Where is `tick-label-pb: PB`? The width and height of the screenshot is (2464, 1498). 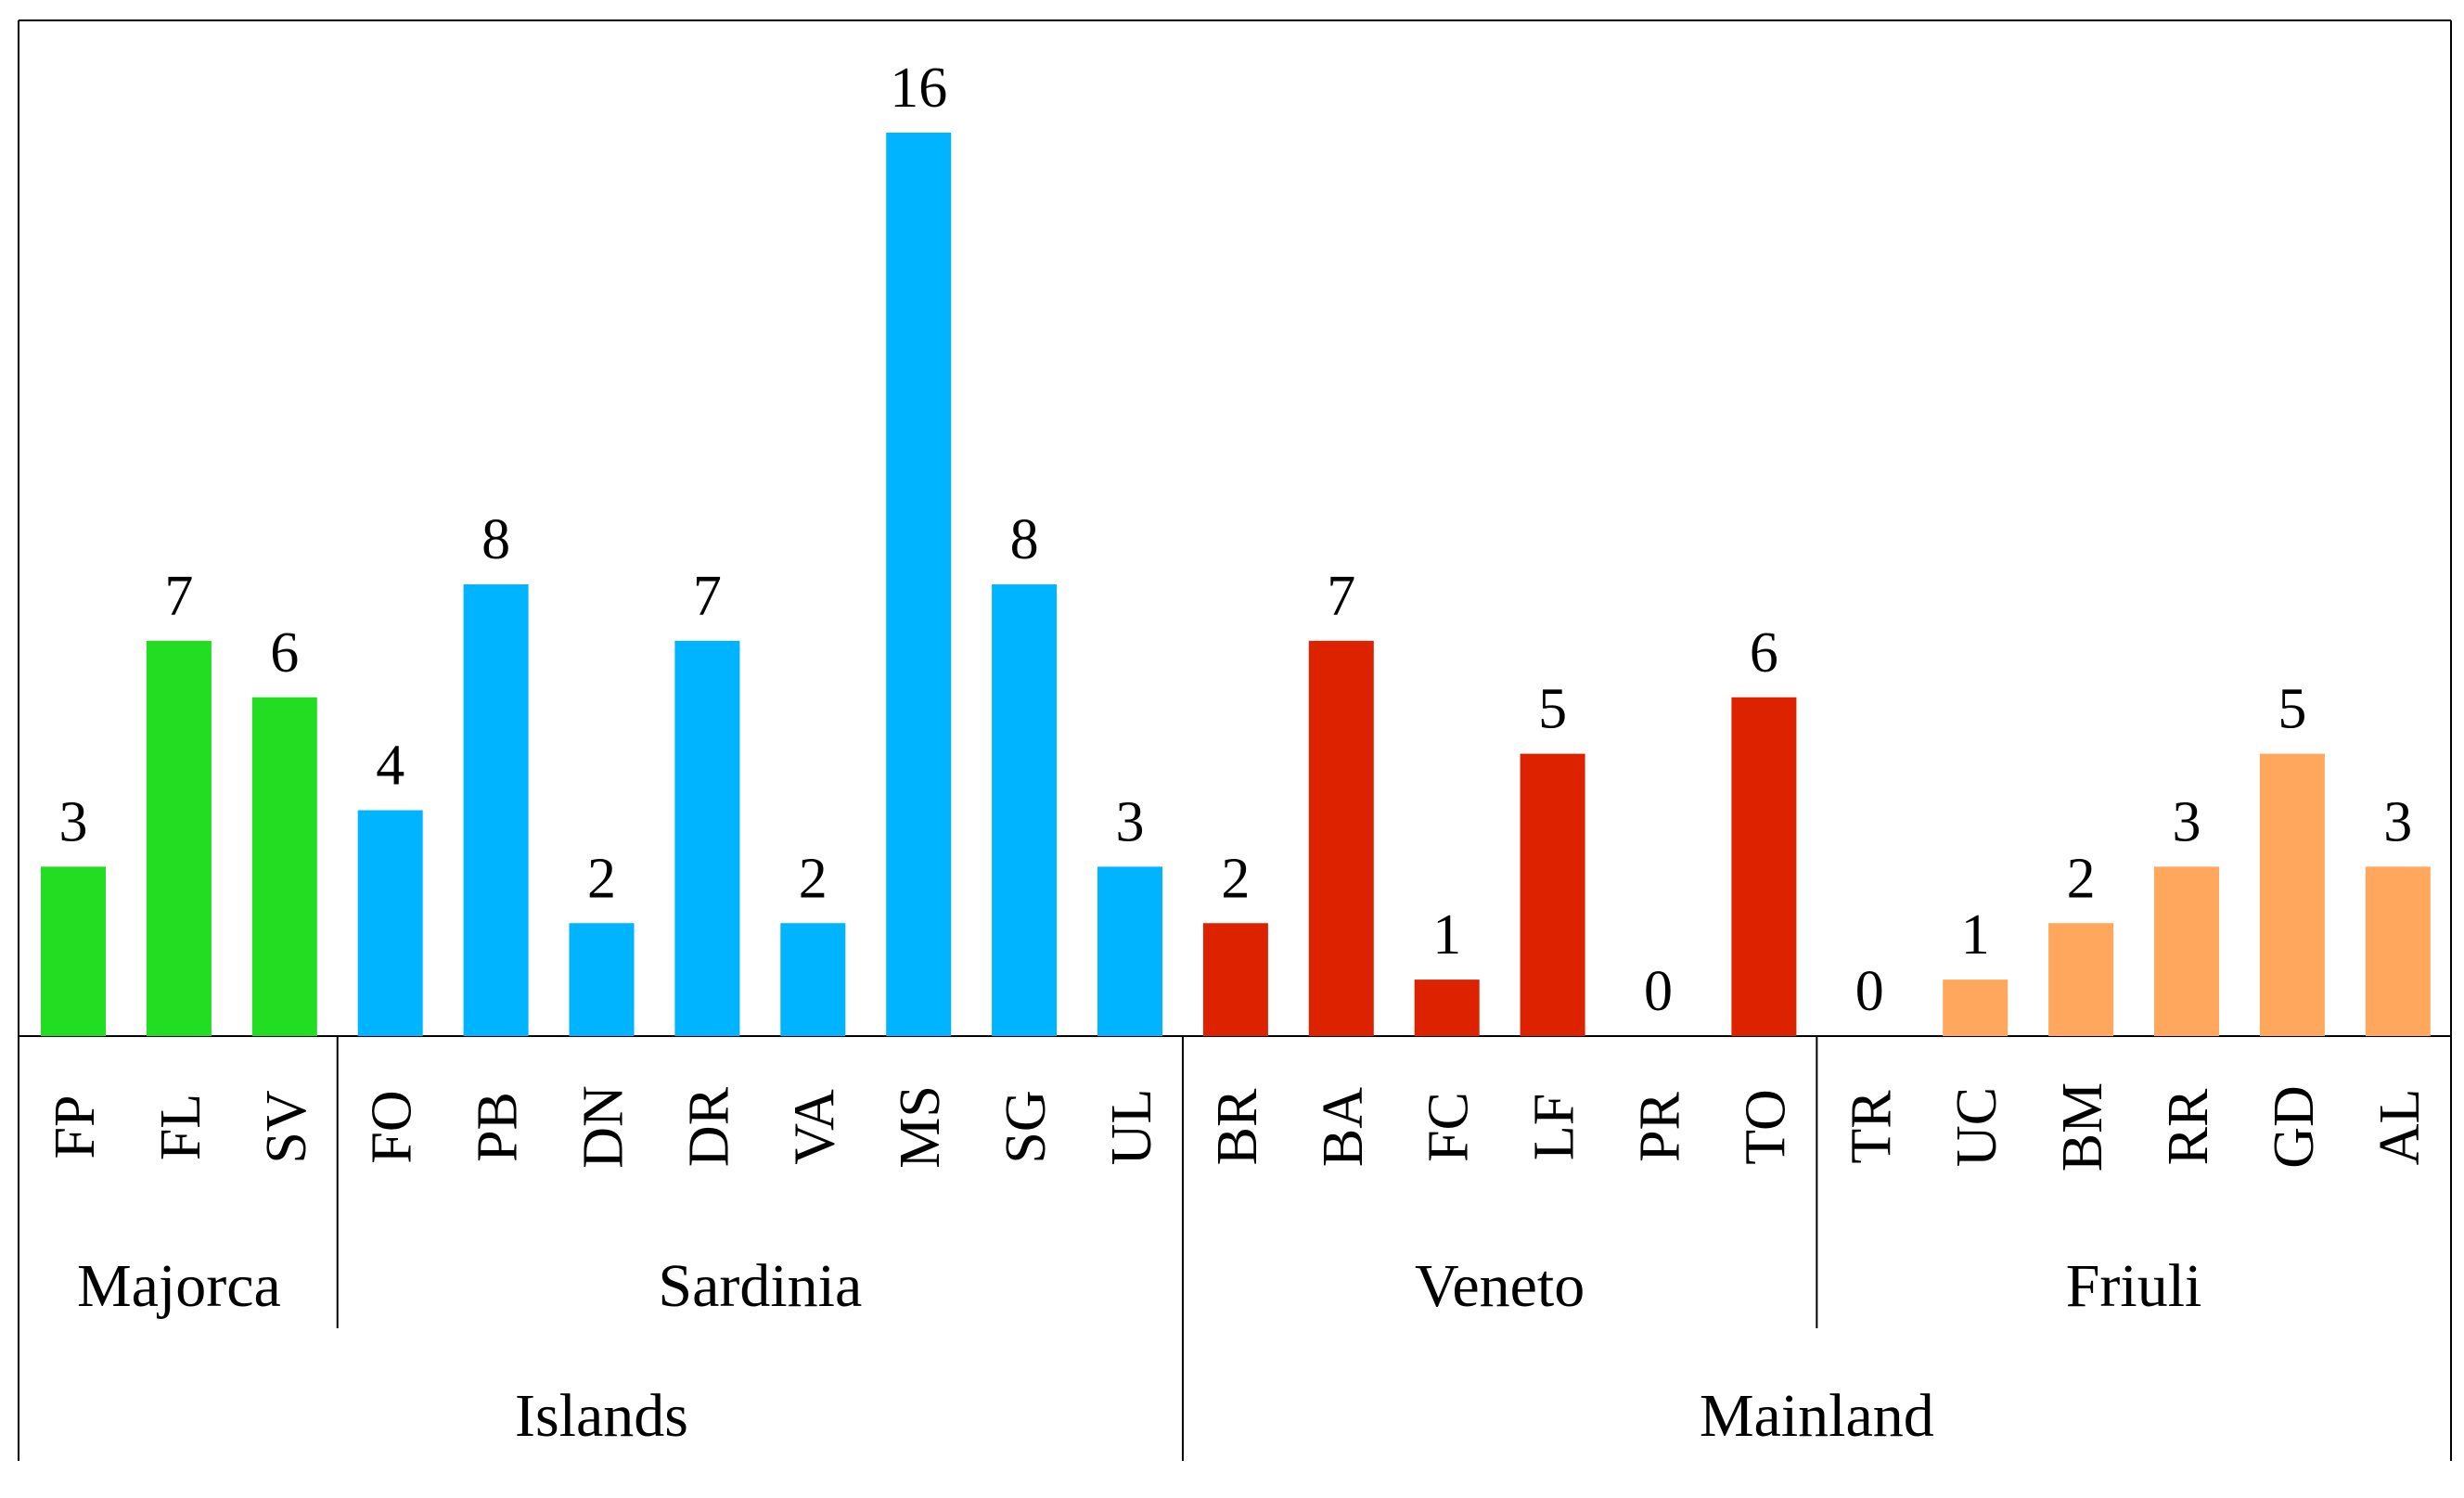
tick-label-pb: PB is located at coordinates (498, 1127).